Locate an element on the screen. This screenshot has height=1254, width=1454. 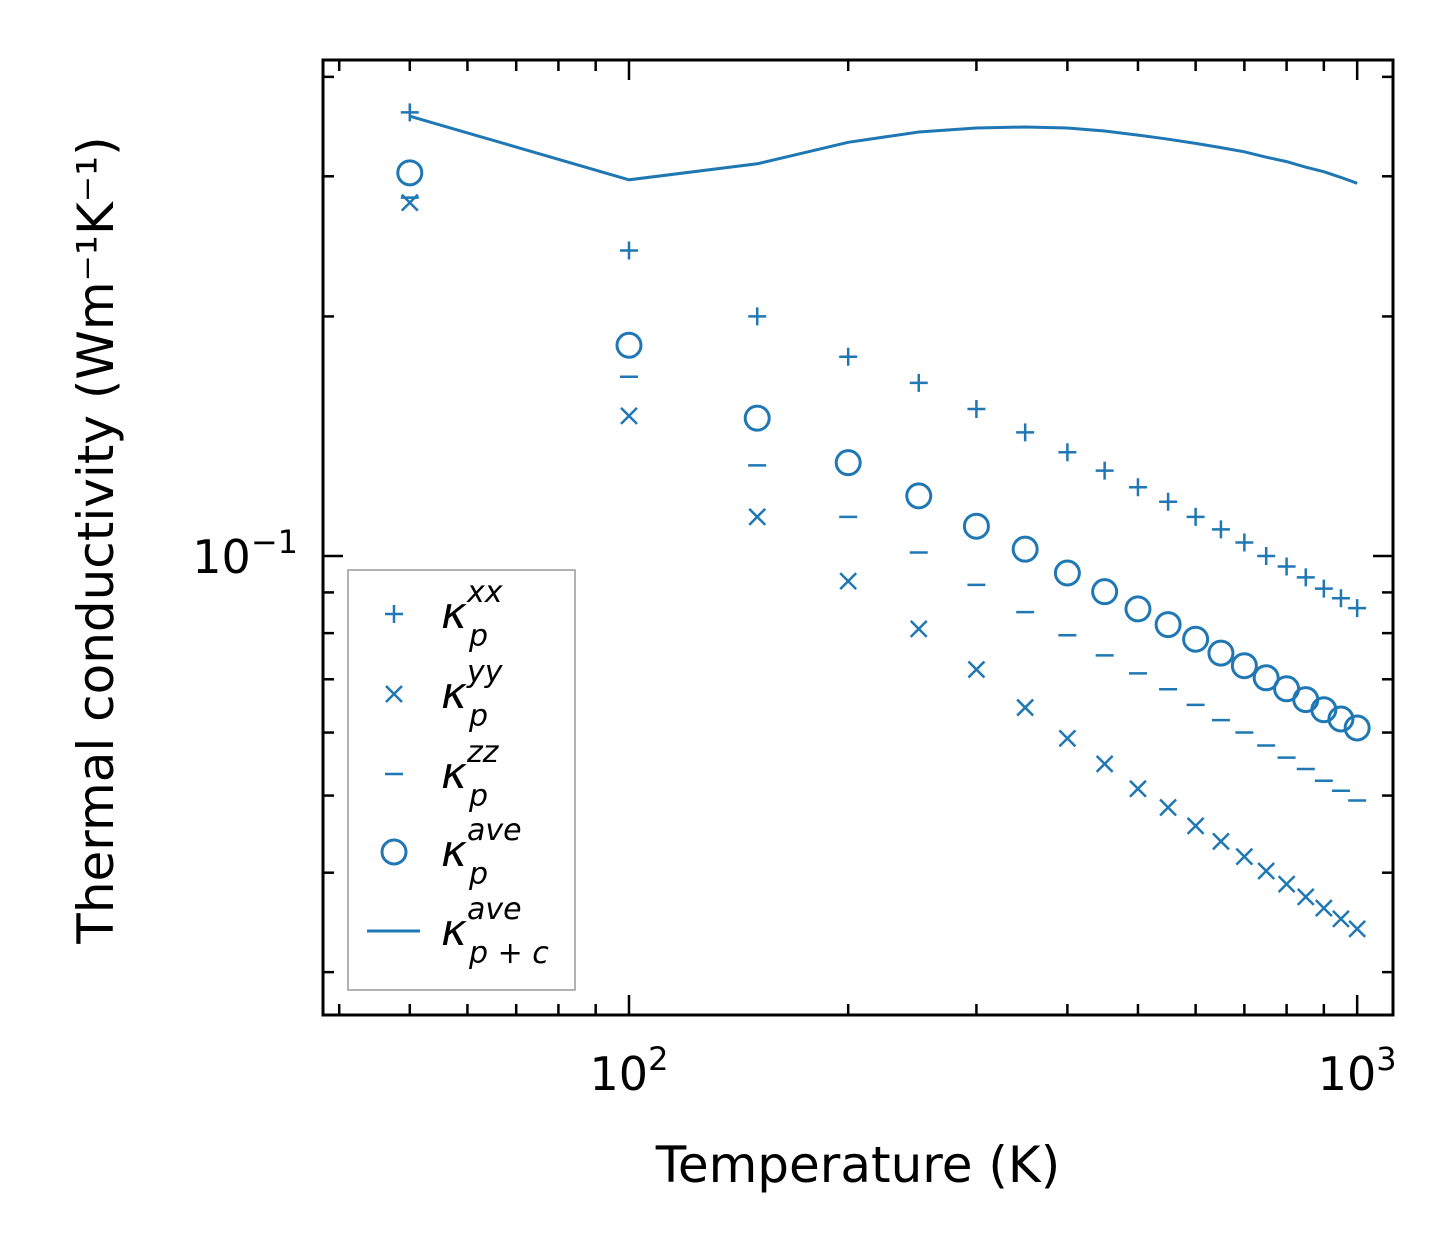
x-tick-labels: 10² 10³ is located at coordinates (993, 1070).